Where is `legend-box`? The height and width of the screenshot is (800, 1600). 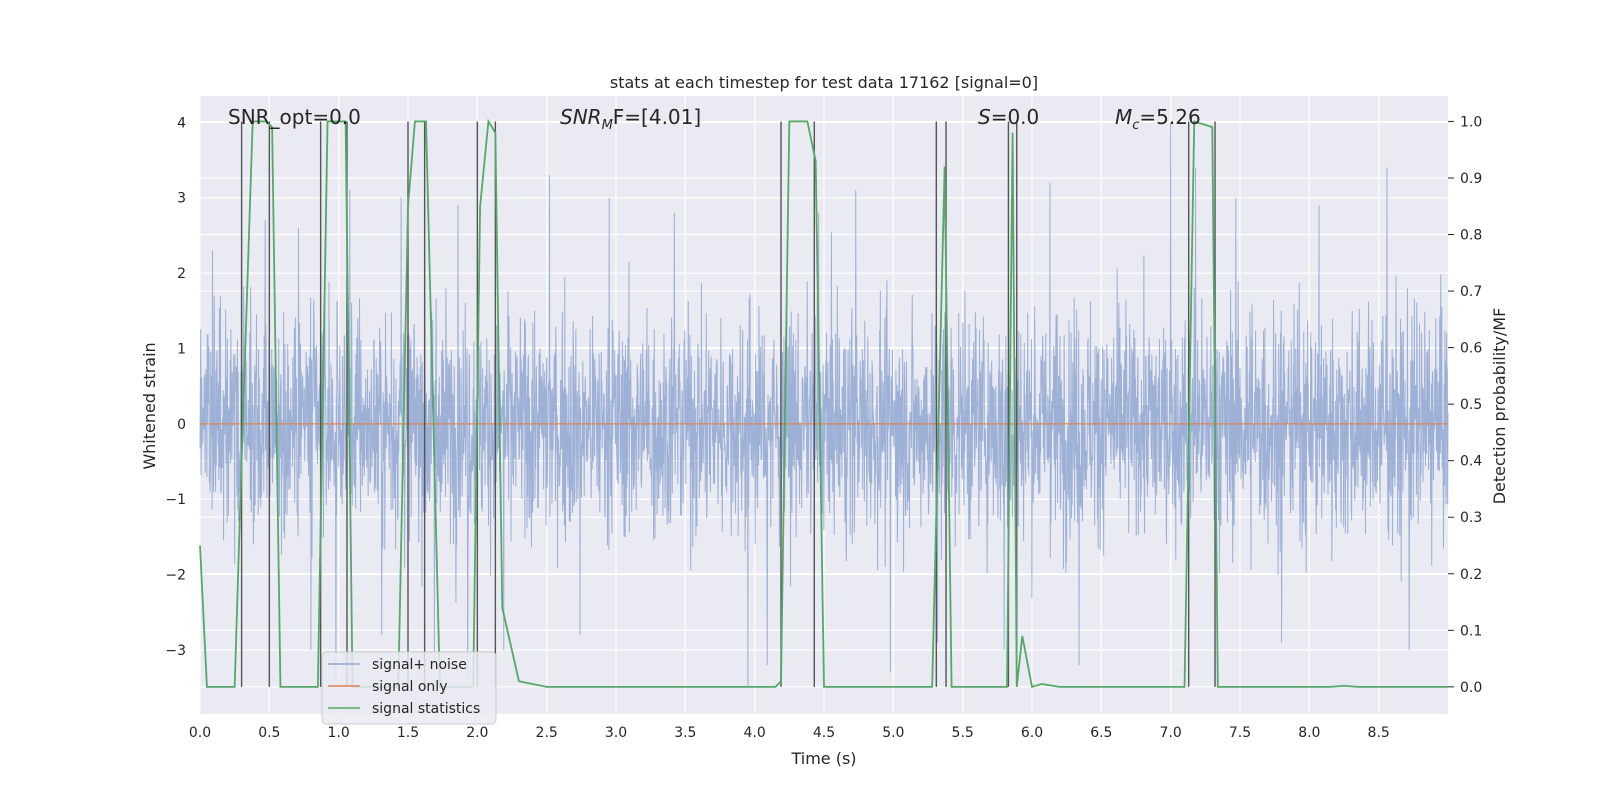 legend-box is located at coordinates (409, 688).